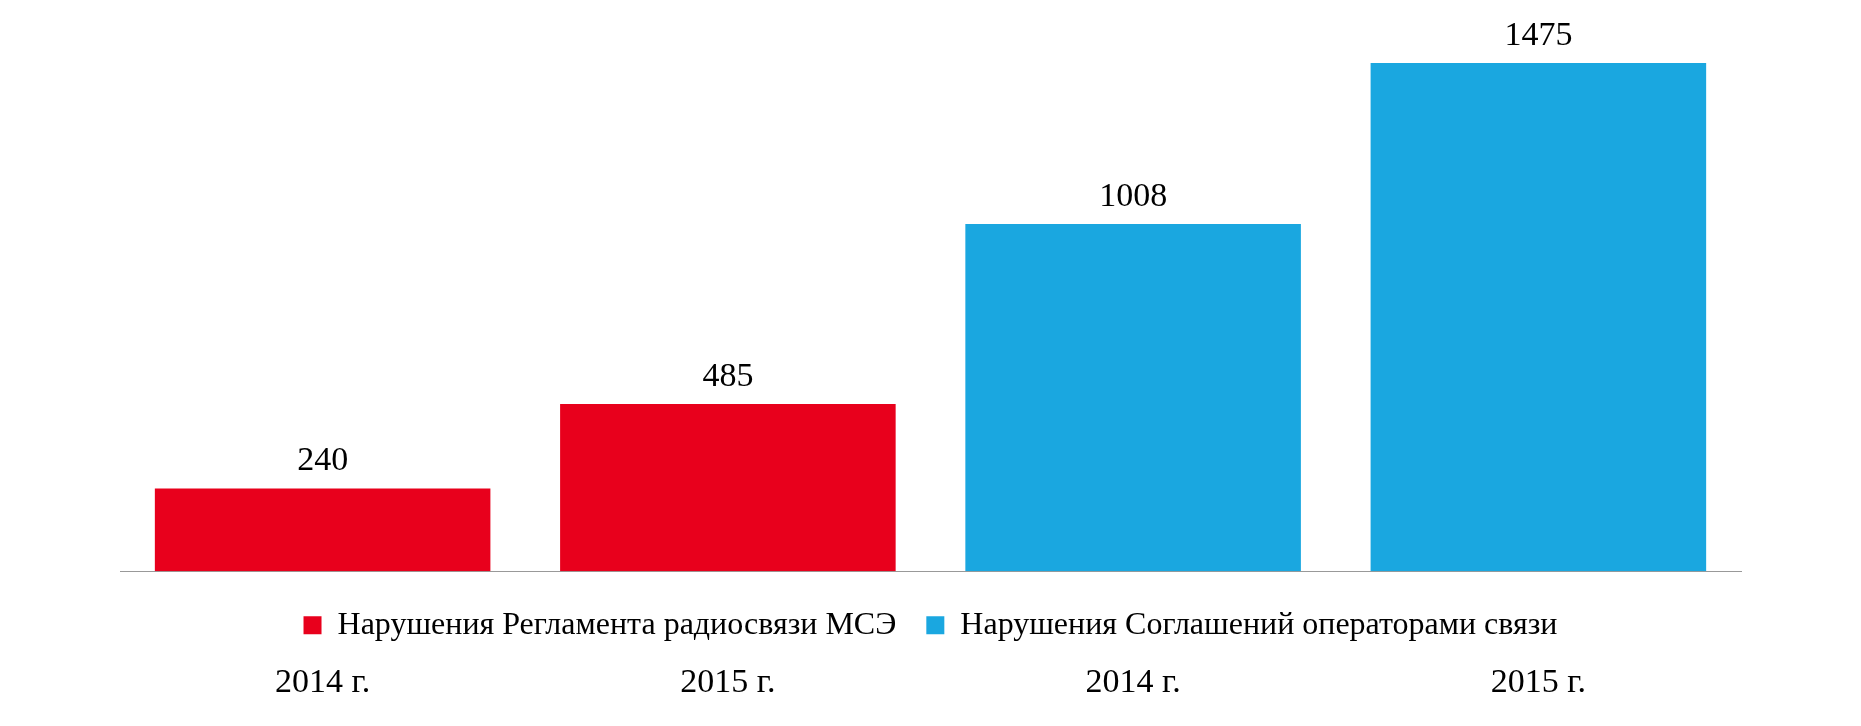  What do you see at coordinates (1133, 194) in the screenshot?
I see `data-label: 1008` at bounding box center [1133, 194].